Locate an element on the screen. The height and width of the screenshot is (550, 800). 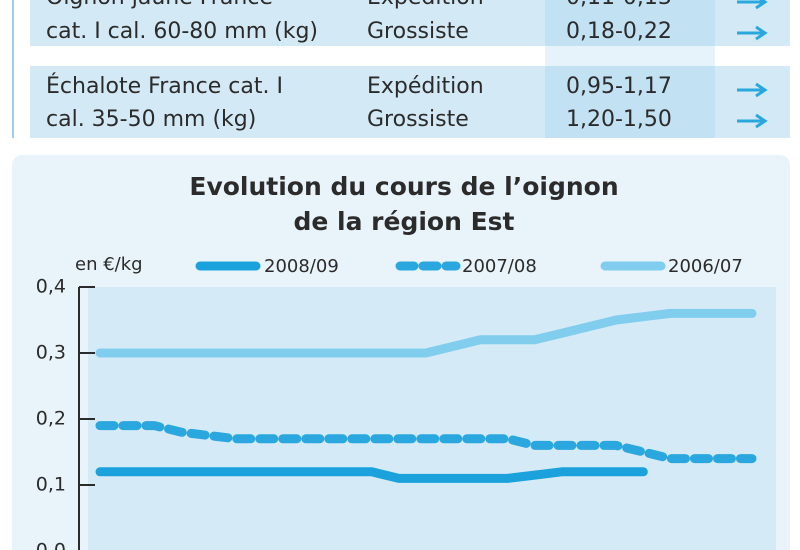
price: 0,95-1,17 is located at coordinates (619, 86).